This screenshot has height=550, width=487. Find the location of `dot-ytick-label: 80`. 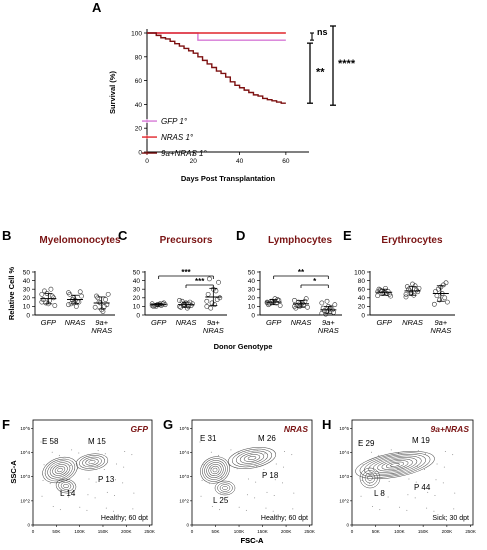

dot-ytick-label: 80 is located at coordinates (362, 281).